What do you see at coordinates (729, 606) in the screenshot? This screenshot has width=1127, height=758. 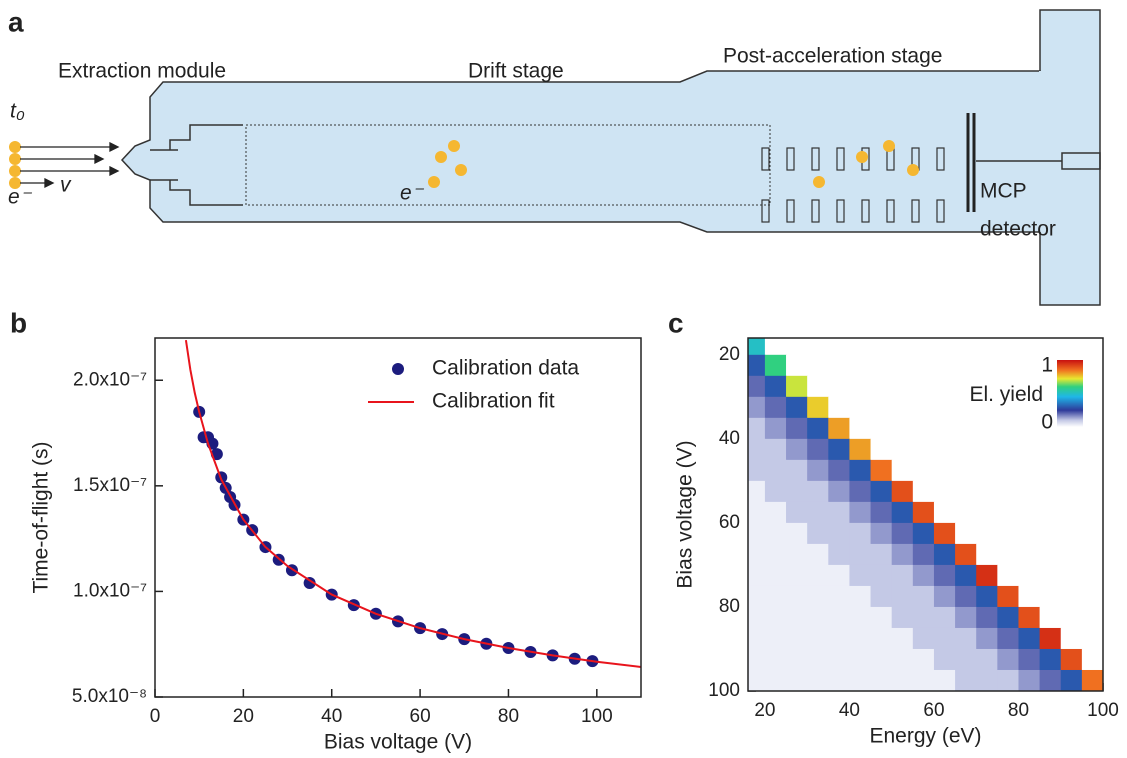 I see `y-tick-label: 80` at bounding box center [729, 606].